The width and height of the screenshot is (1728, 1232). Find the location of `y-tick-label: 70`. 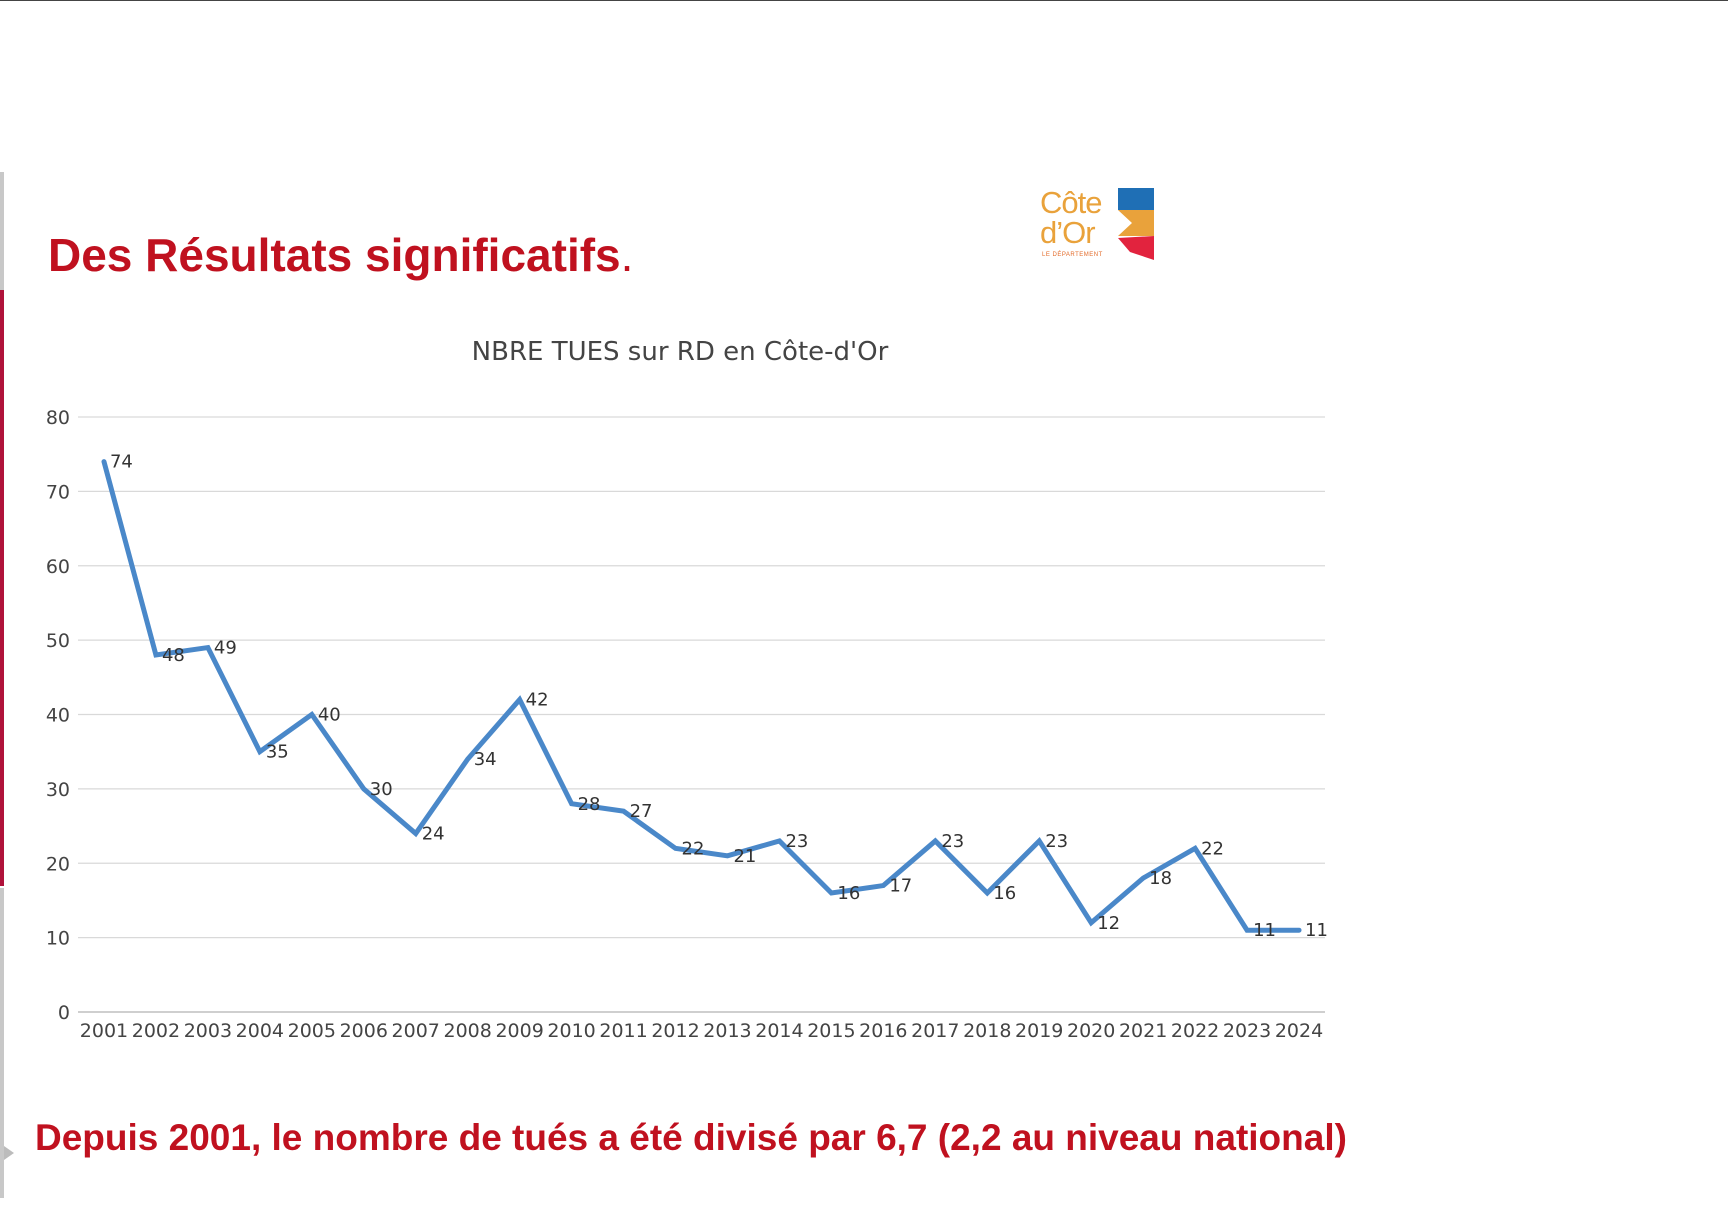

y-tick-label: 70 is located at coordinates (58, 492).